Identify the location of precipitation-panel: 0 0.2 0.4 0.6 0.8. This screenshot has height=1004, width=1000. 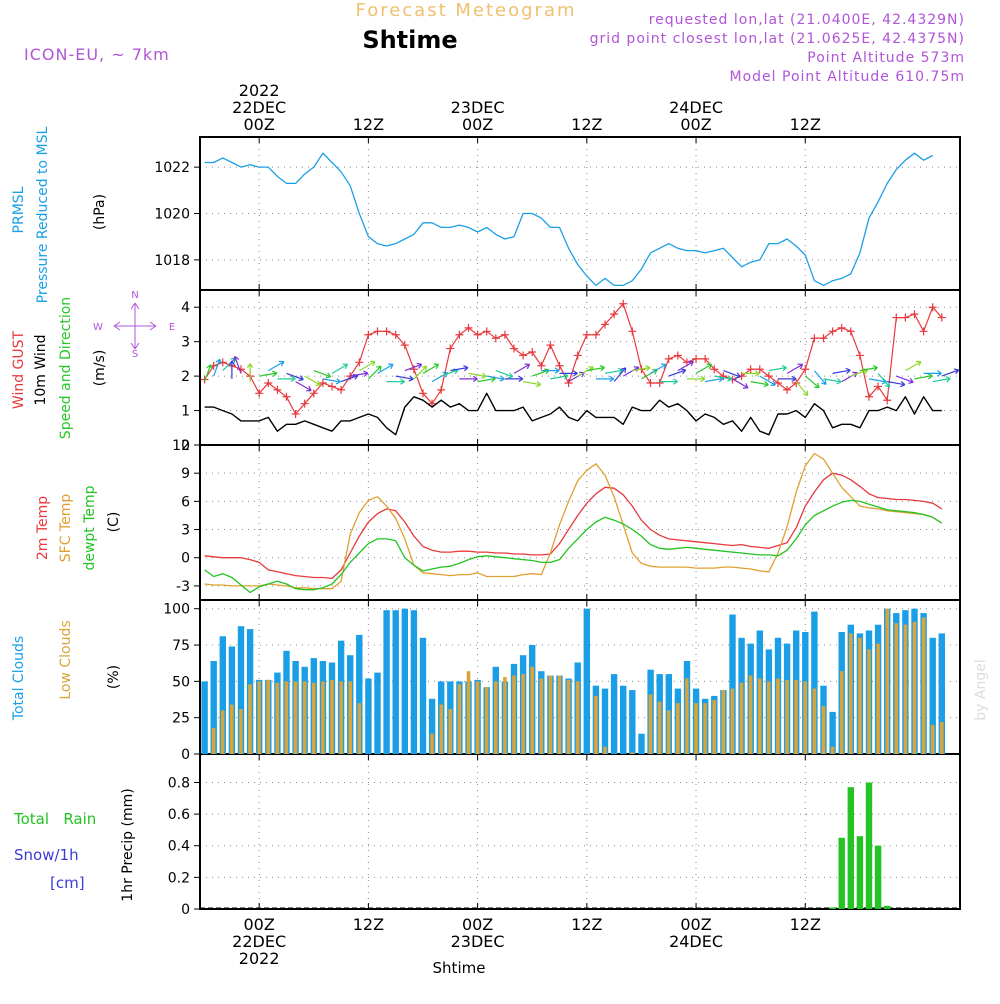
(564, 835).